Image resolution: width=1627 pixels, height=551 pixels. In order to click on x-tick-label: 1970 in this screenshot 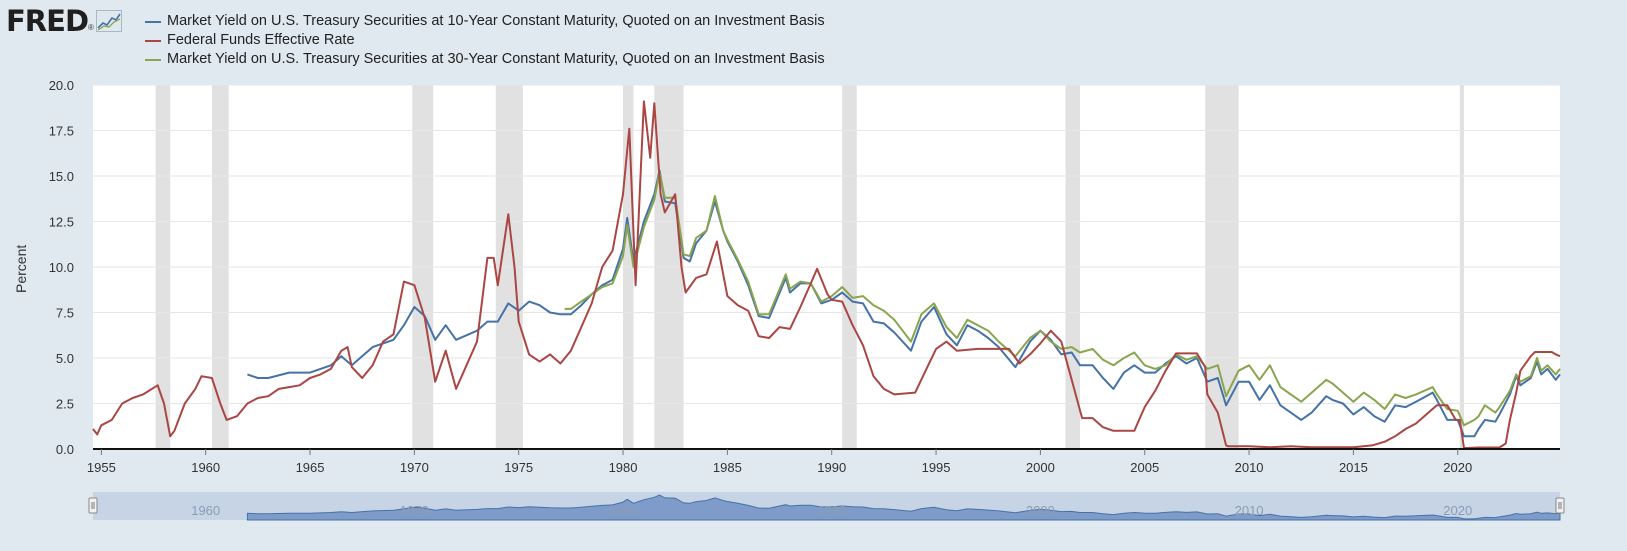, I will do `click(414, 467)`.